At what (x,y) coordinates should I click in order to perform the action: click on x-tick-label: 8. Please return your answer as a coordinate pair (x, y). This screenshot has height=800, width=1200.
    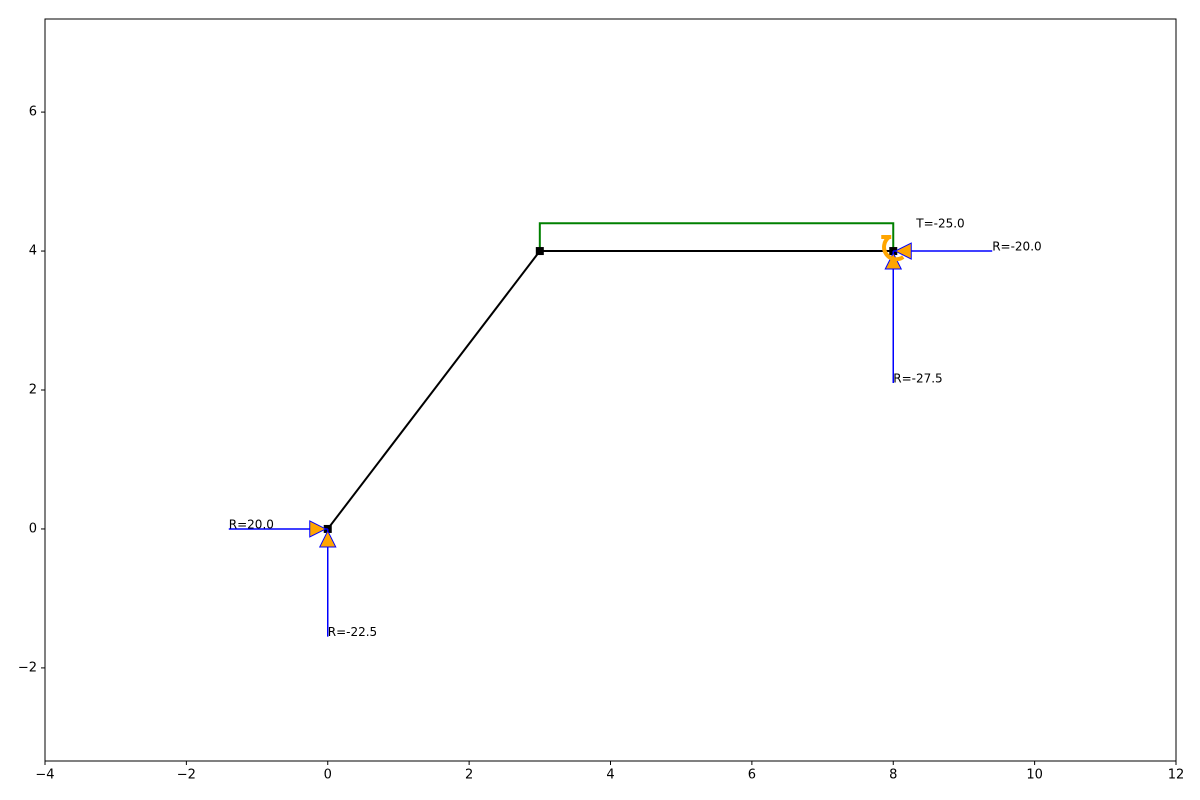
    Looking at the image, I should click on (893, 775).